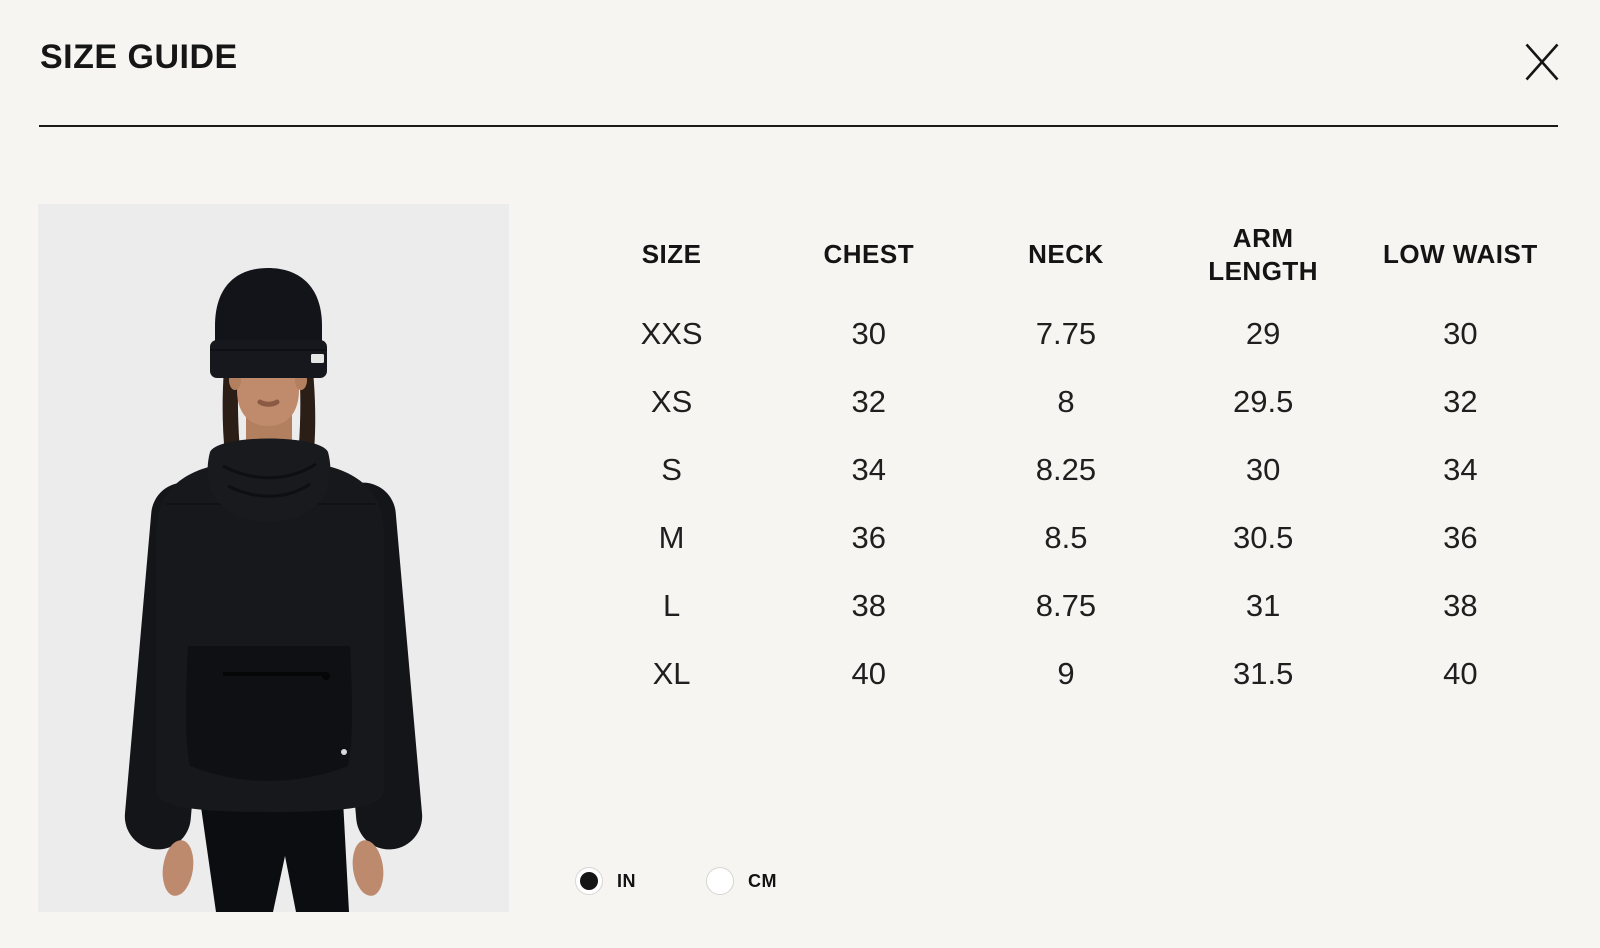  I want to click on unit-cm-label: CM, so click(762, 880).